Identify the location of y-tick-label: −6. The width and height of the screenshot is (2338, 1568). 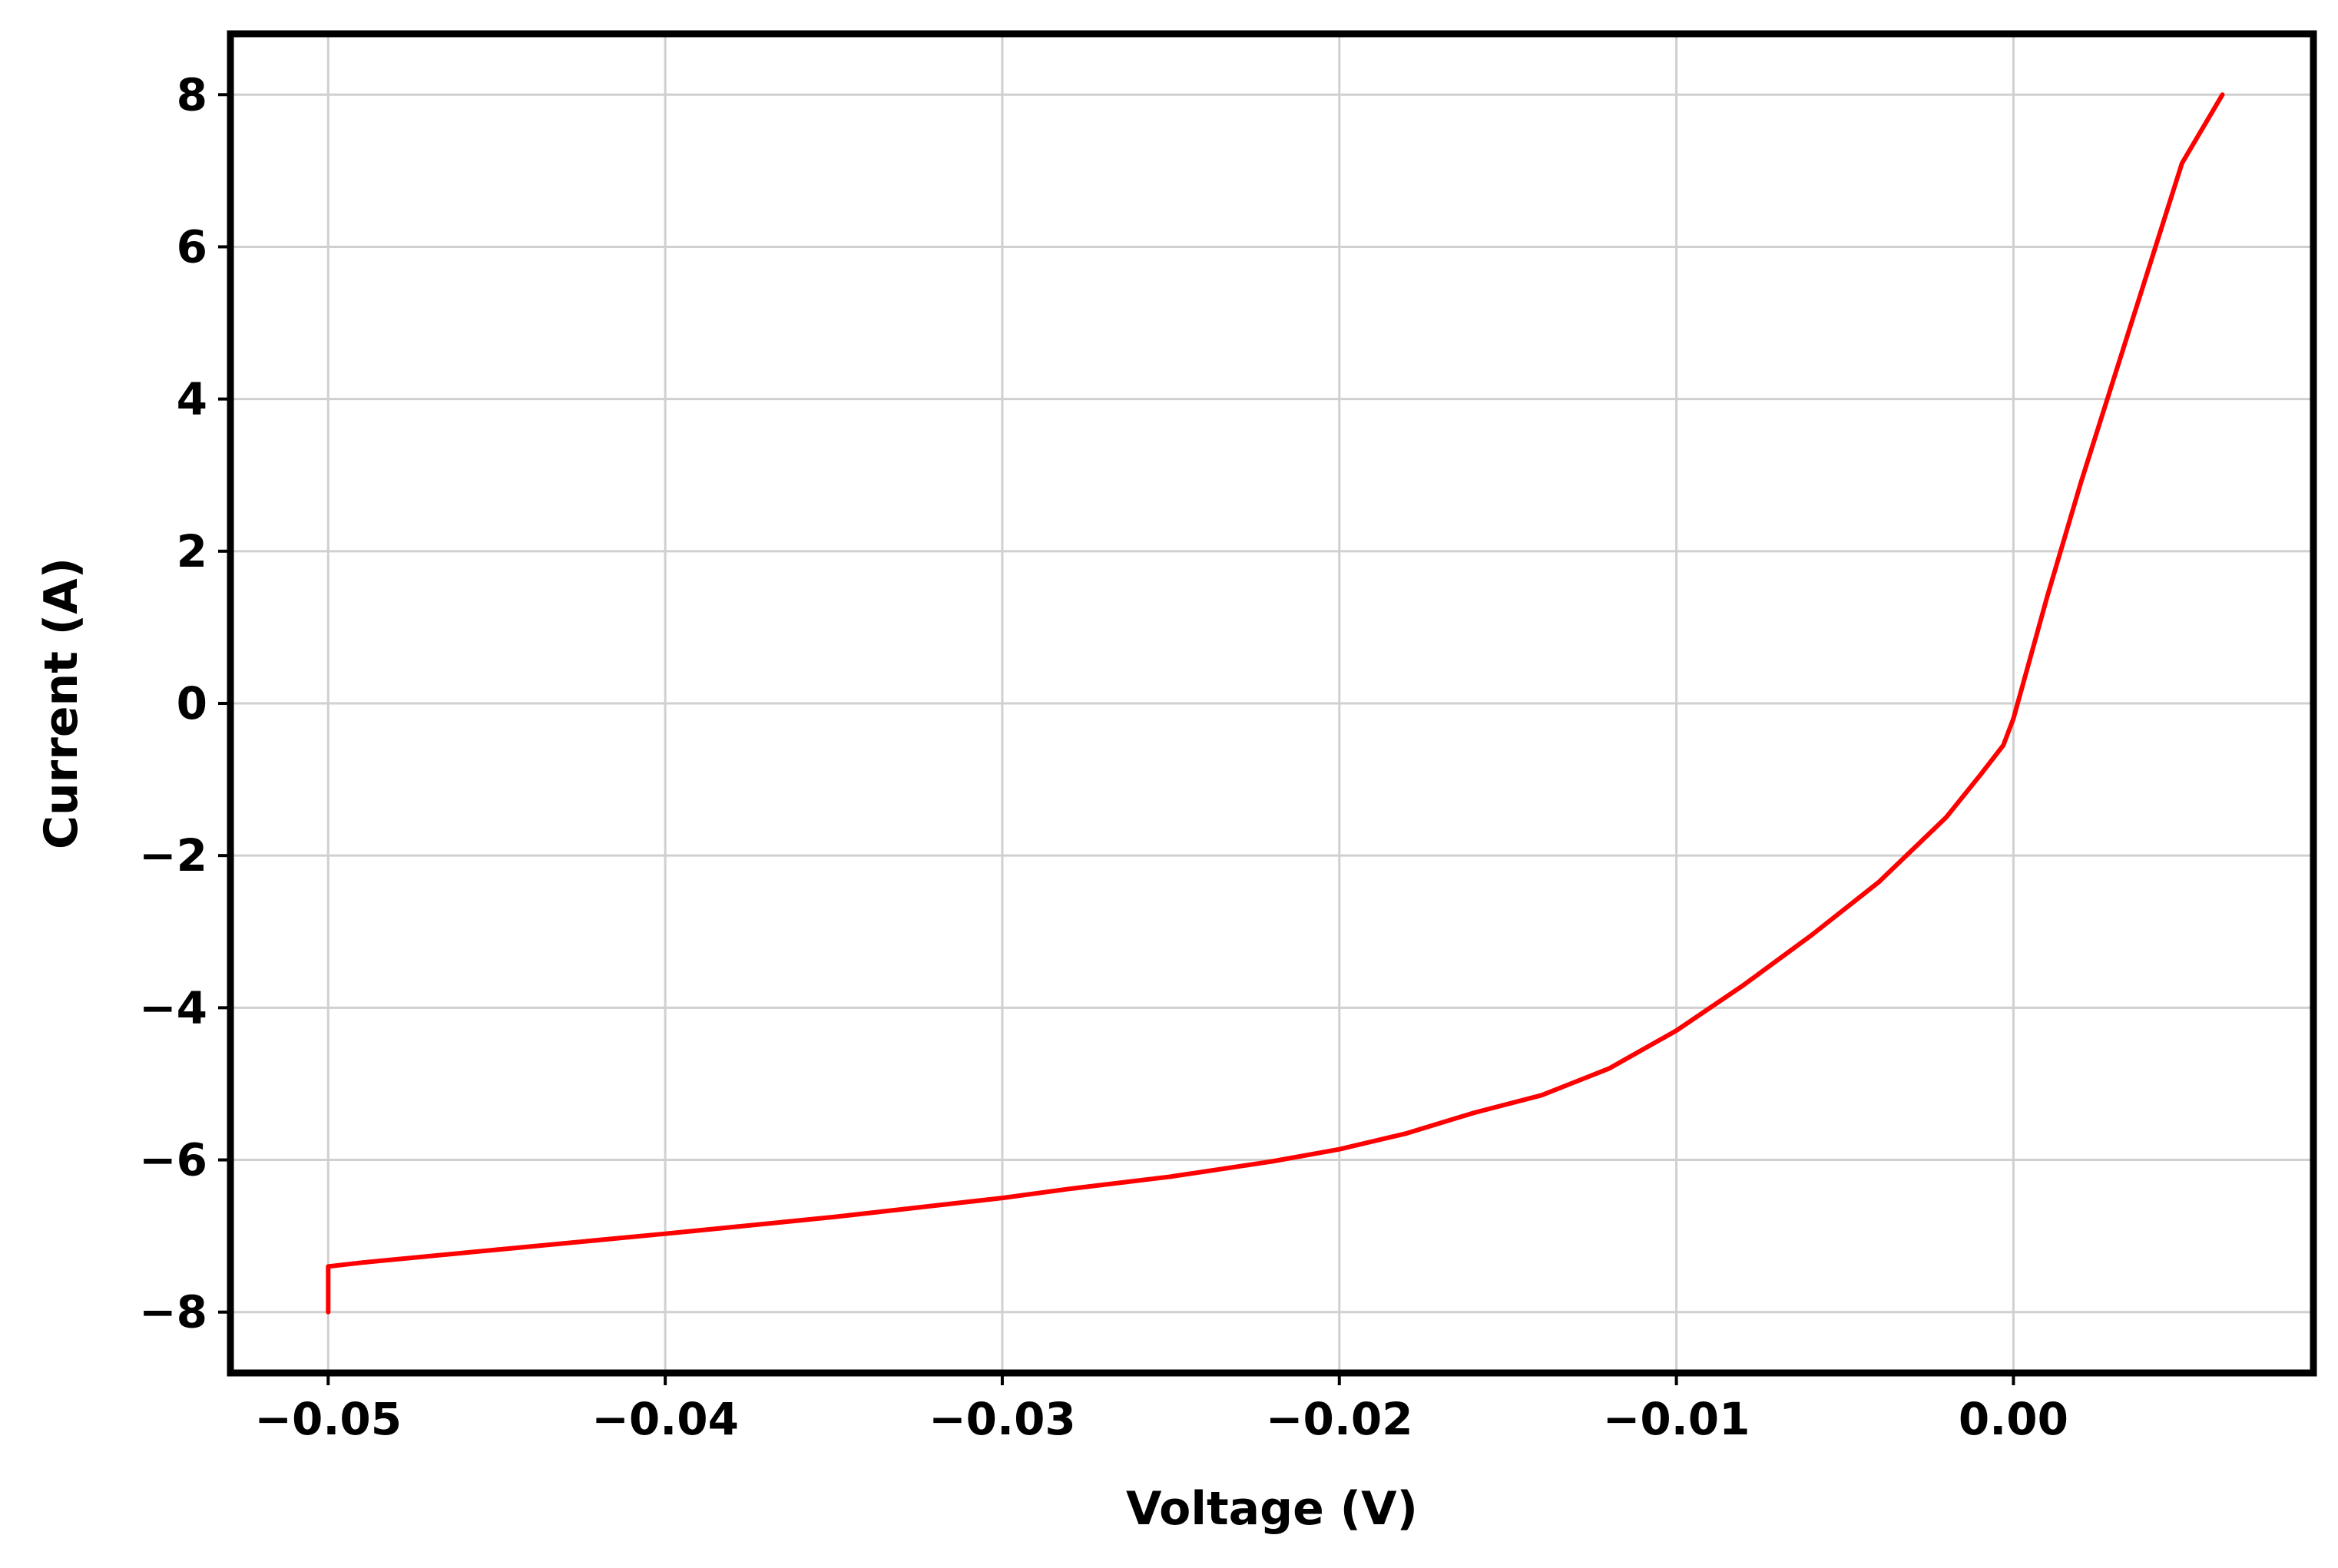
(173, 1160).